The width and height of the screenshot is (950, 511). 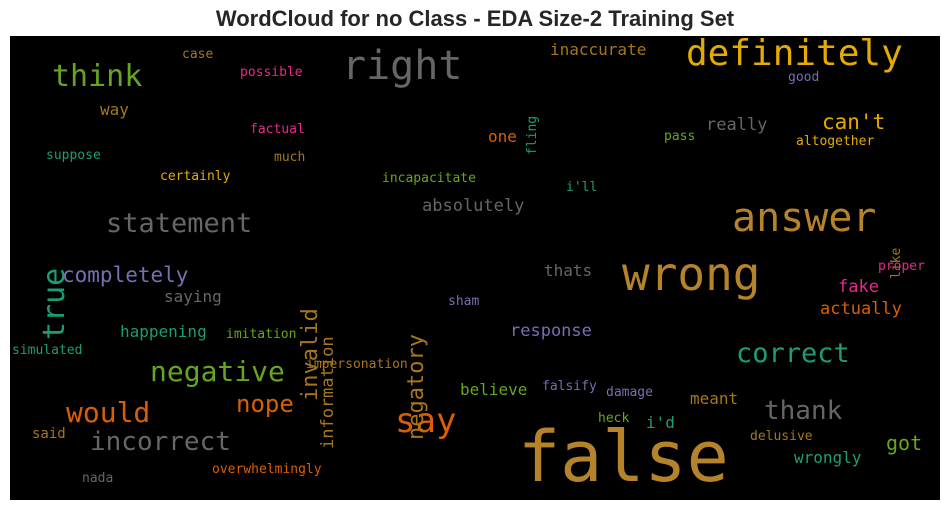 What do you see at coordinates (271, 72) in the screenshot?
I see `word-possible: possible` at bounding box center [271, 72].